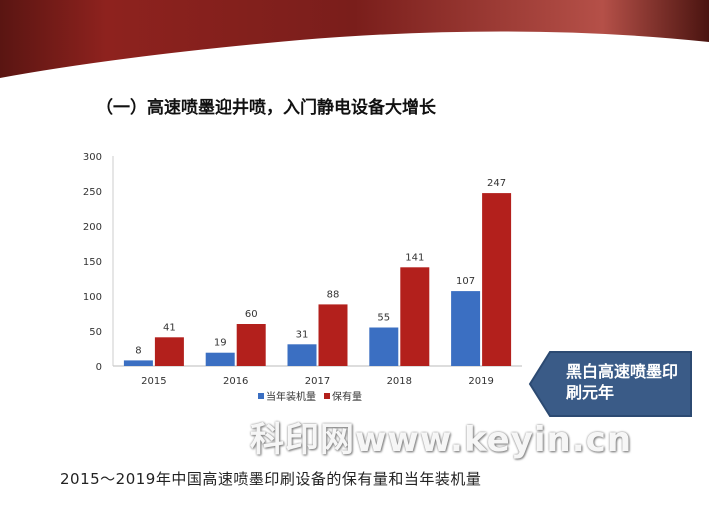  What do you see at coordinates (220, 343) in the screenshot?
I see `data-label: 19` at bounding box center [220, 343].